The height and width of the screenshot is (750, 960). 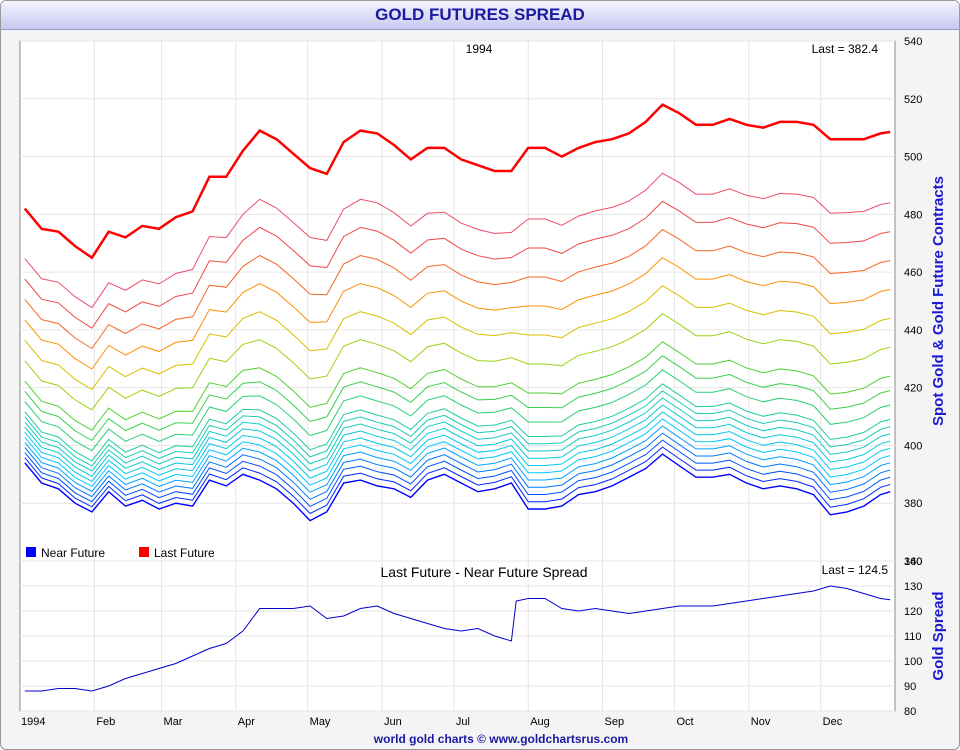 I want to click on upper-y-tick-label: 400, so click(x=913, y=446).